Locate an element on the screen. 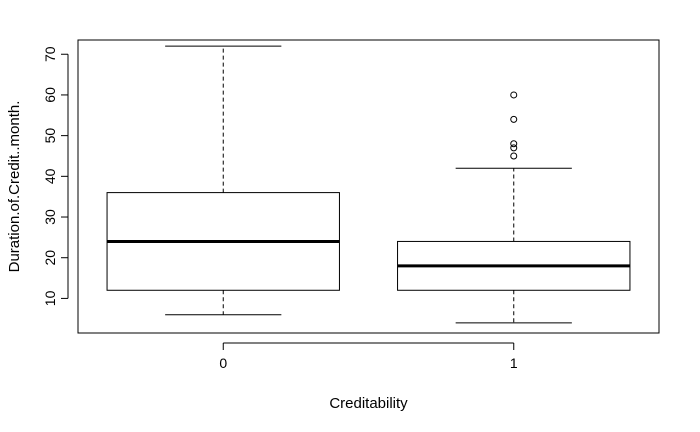  y-tick-label: 40 is located at coordinates (50, 176).